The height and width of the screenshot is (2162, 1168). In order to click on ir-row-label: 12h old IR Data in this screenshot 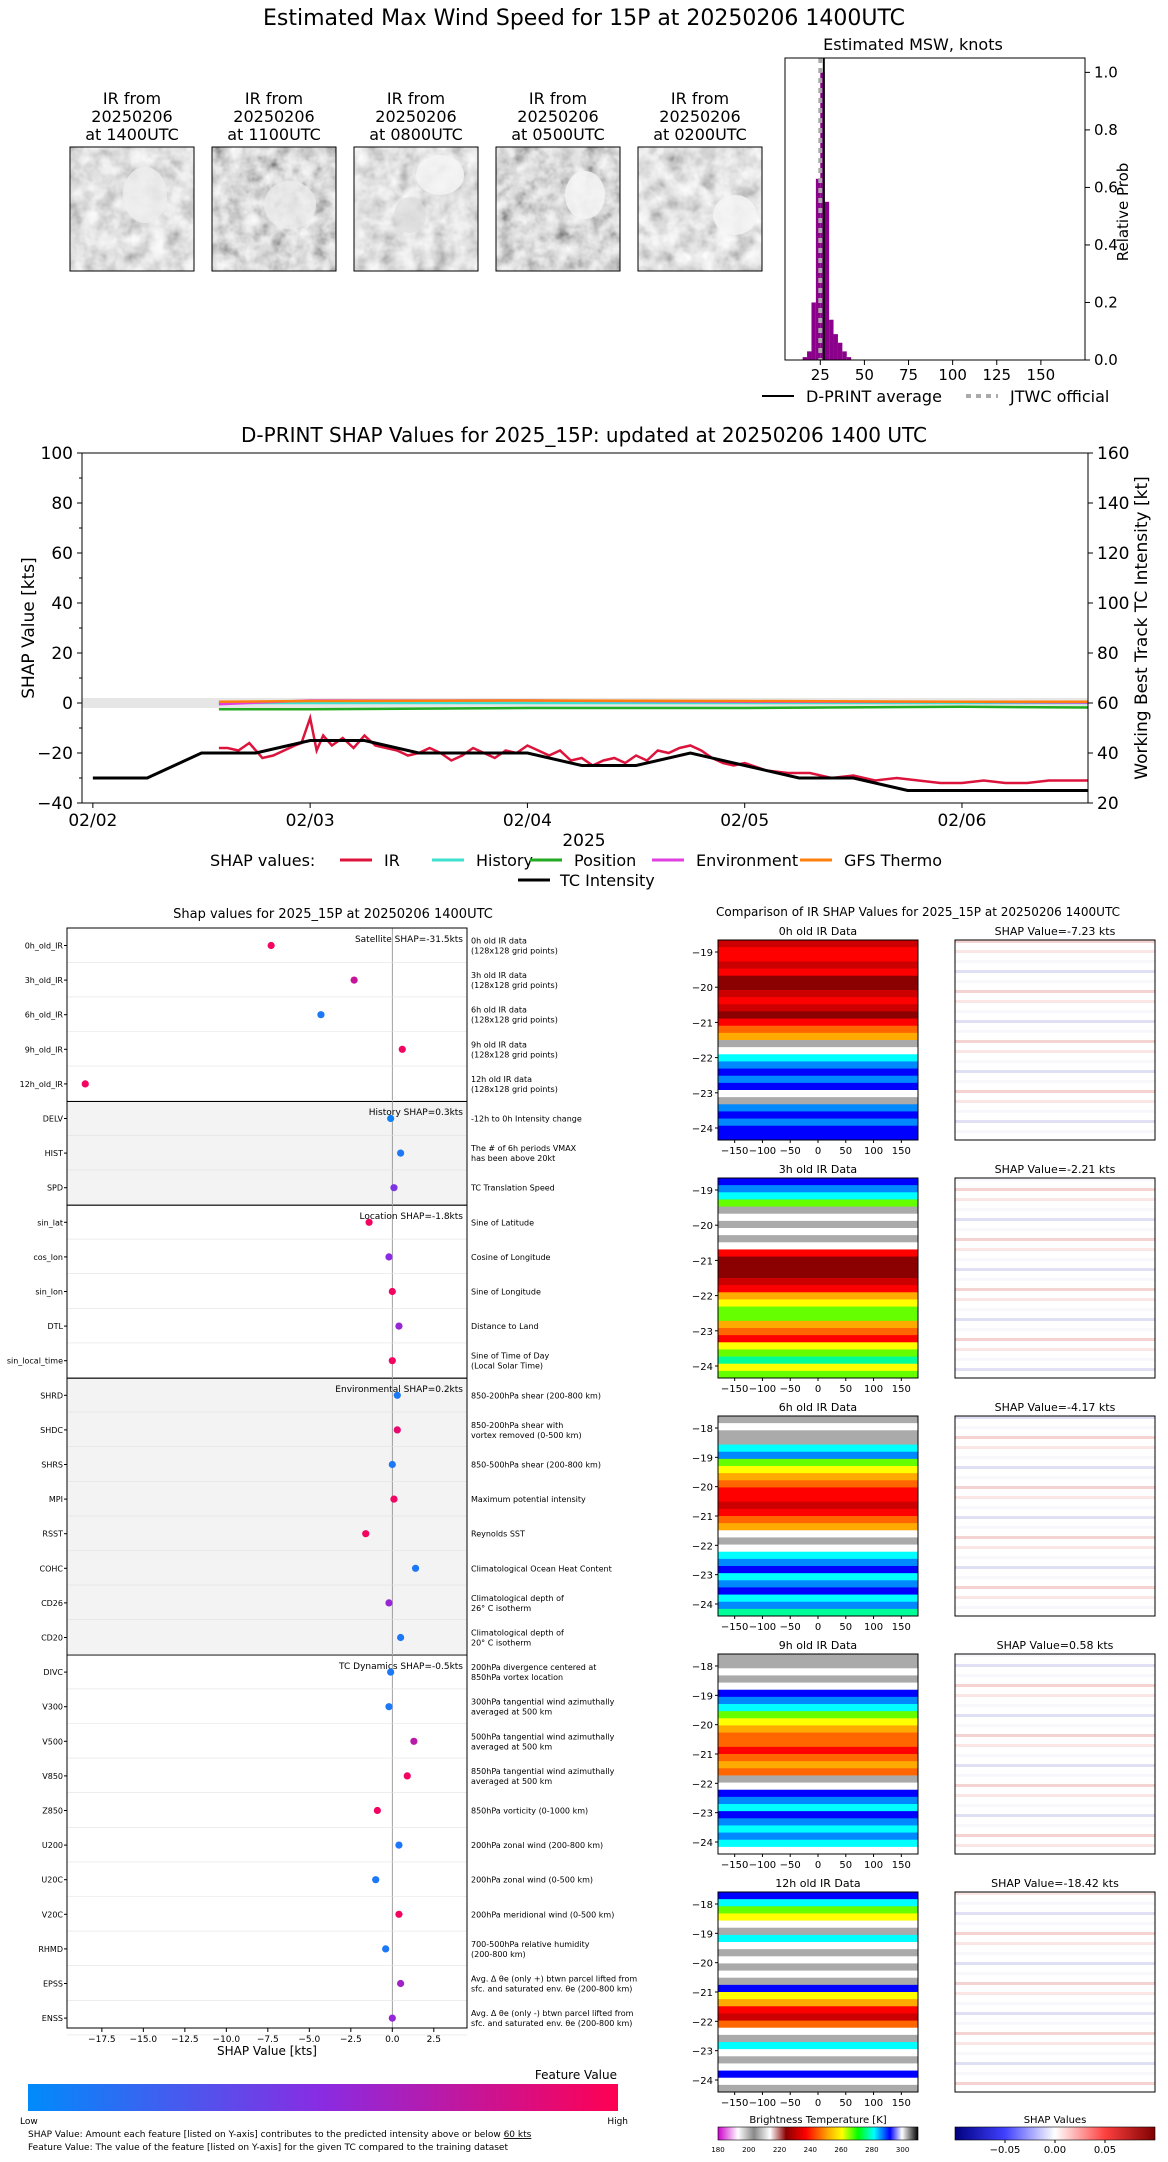, I will do `click(817, 1883)`.